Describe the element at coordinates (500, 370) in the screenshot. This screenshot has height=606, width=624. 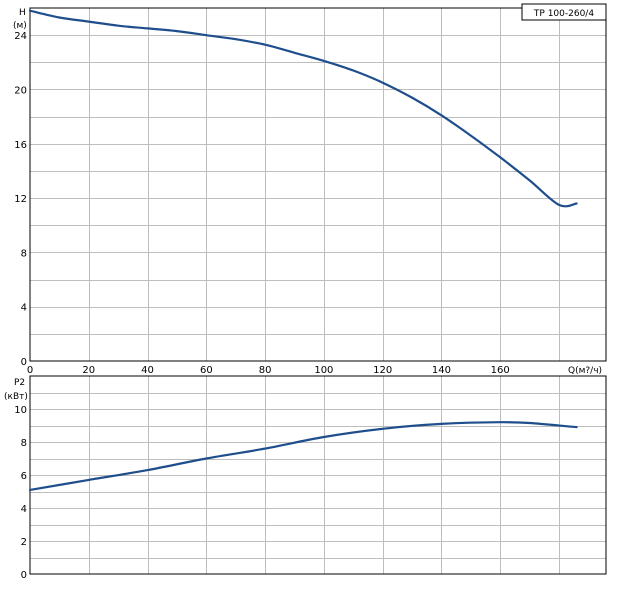
I see `x-tick-label: 160` at that location.